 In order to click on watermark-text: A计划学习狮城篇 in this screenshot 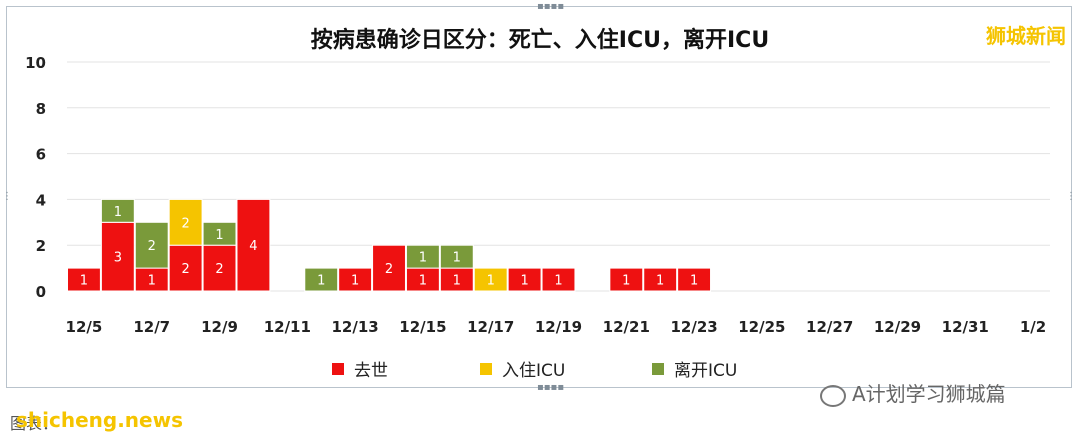, I will do `click(929, 394)`.